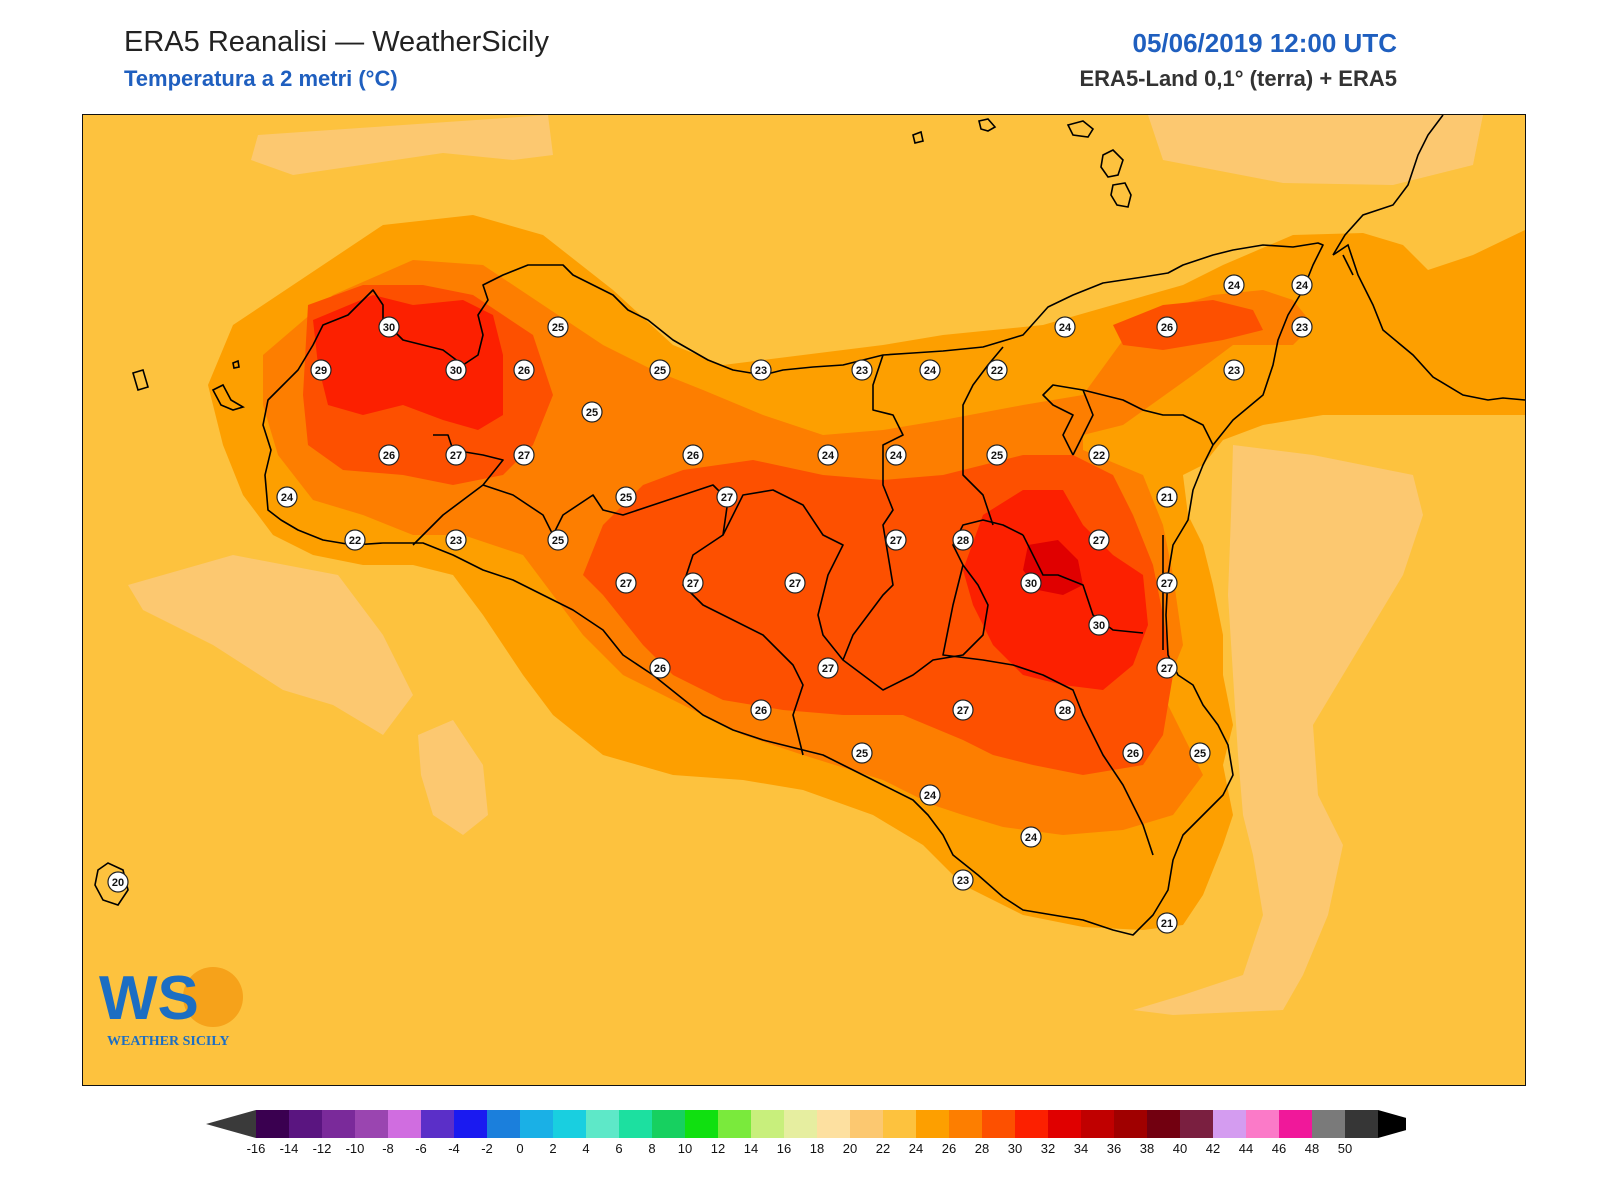 The width and height of the screenshot is (1600, 1200). What do you see at coordinates (1213, 1148) in the screenshot?
I see `colorbar-tick-label: 42` at bounding box center [1213, 1148].